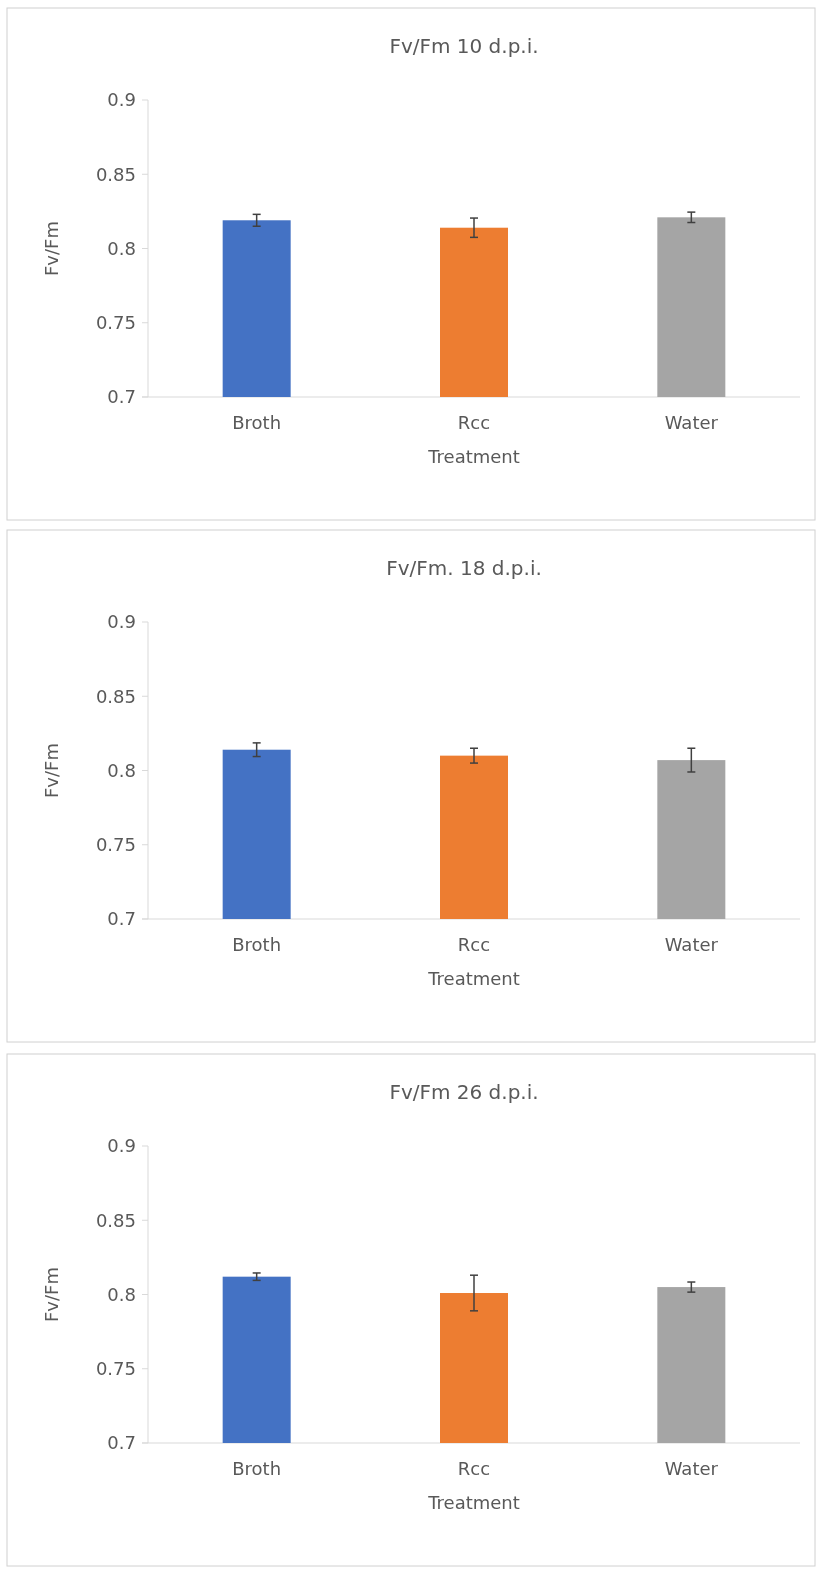  What do you see at coordinates (464, 46) in the screenshot?
I see `chart-title: Fv/Fm 10 d.p.i.` at bounding box center [464, 46].